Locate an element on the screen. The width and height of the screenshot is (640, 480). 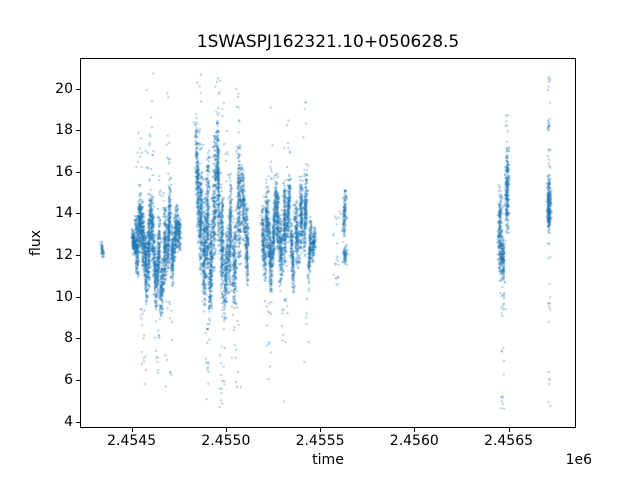
y-tick-label: 16 is located at coordinates (64, 171).